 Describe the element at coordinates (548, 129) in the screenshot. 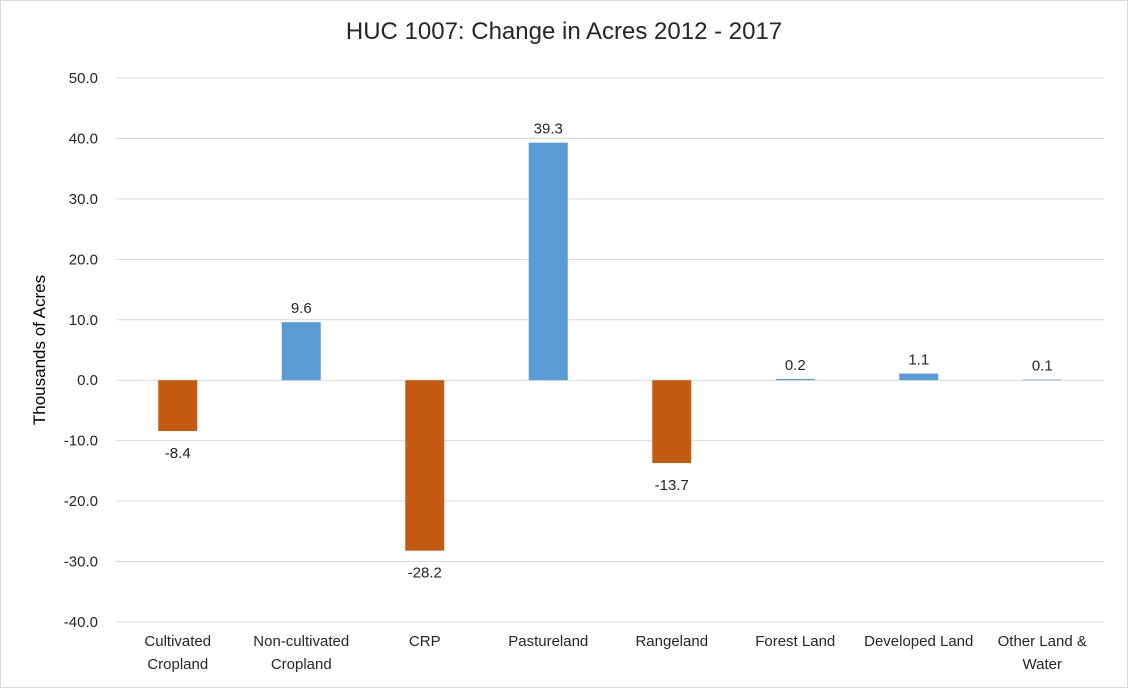

I see `data-label: 39.3` at that location.